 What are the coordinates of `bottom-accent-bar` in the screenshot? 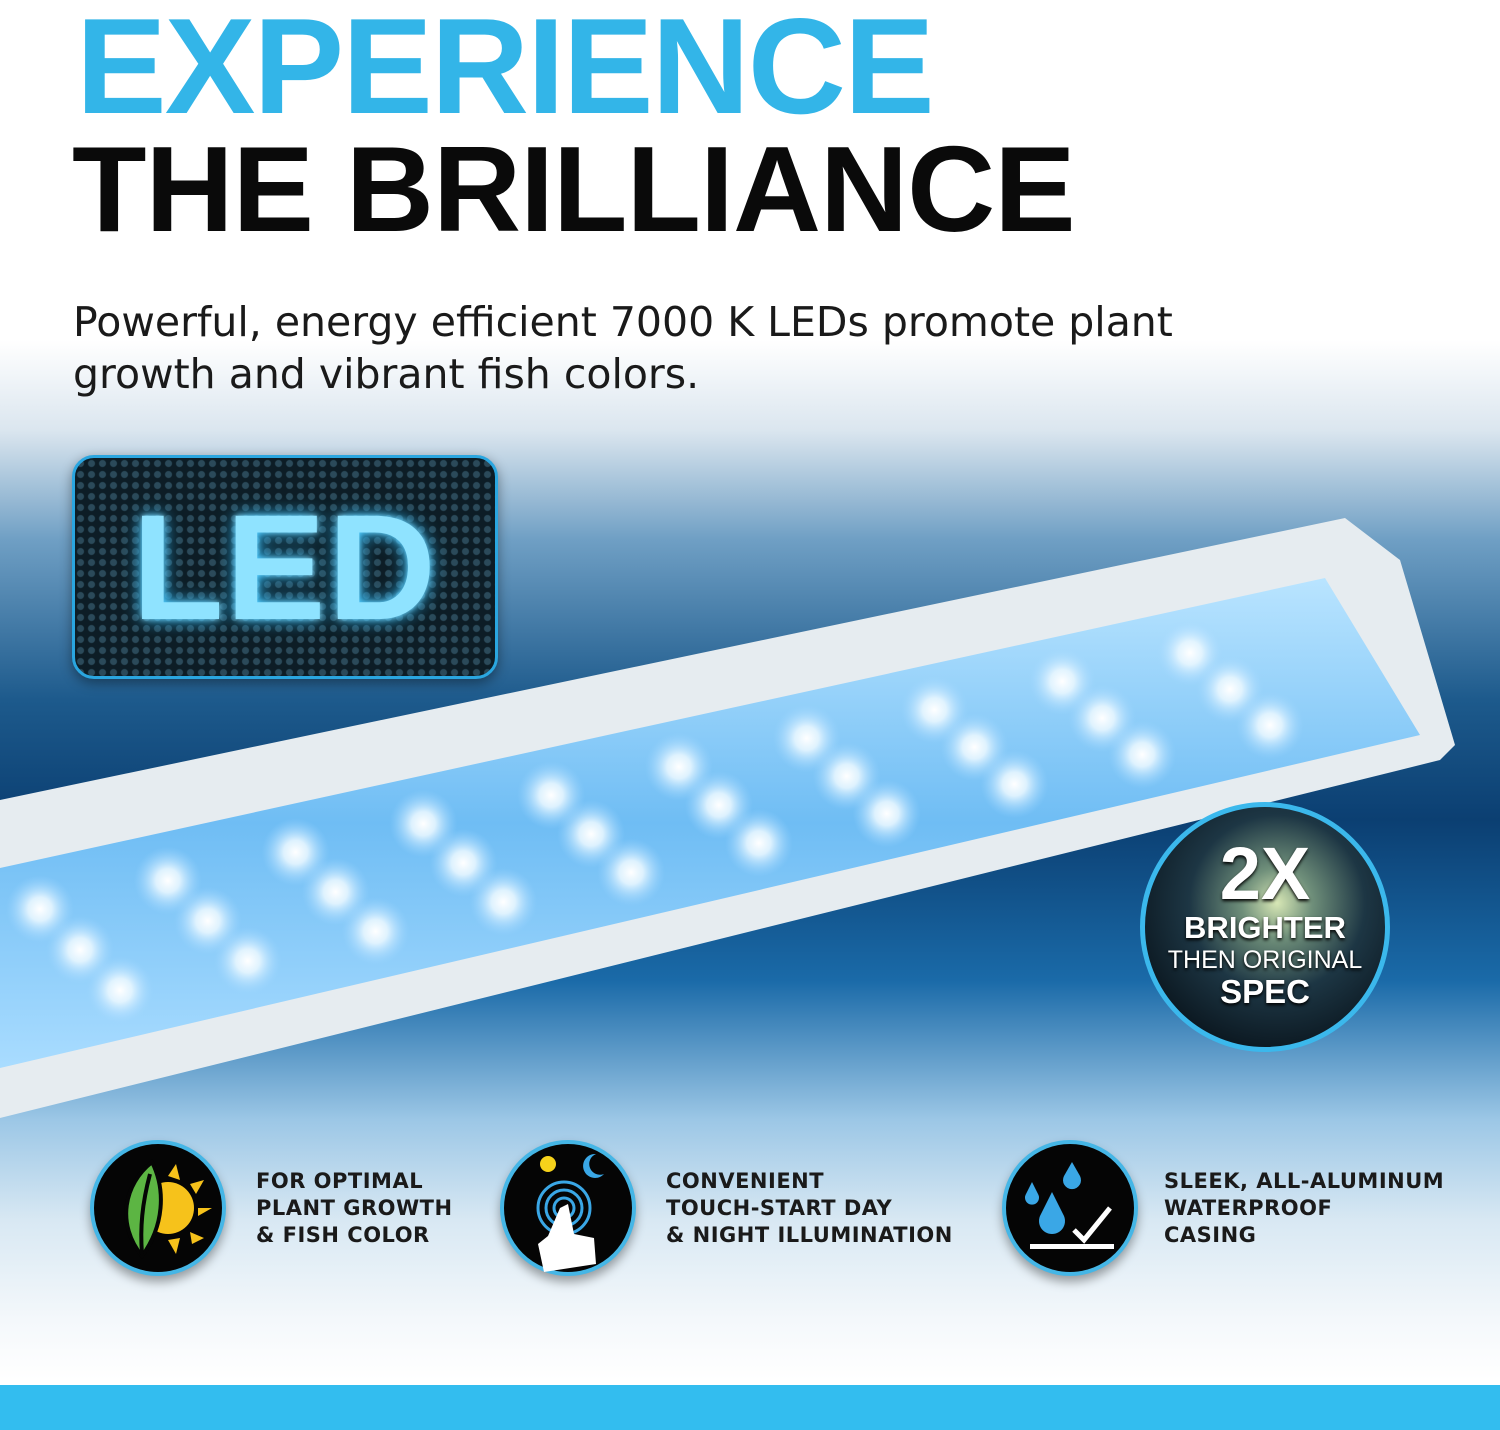 It's located at (750, 1407).